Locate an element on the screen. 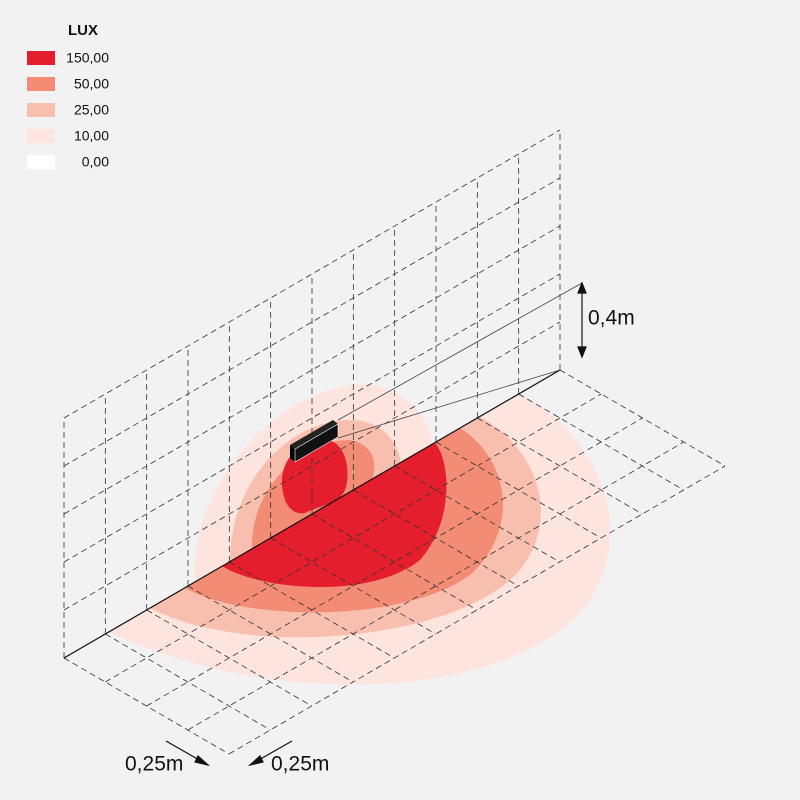  width-label-left: 0,25m is located at coordinates (154, 764).